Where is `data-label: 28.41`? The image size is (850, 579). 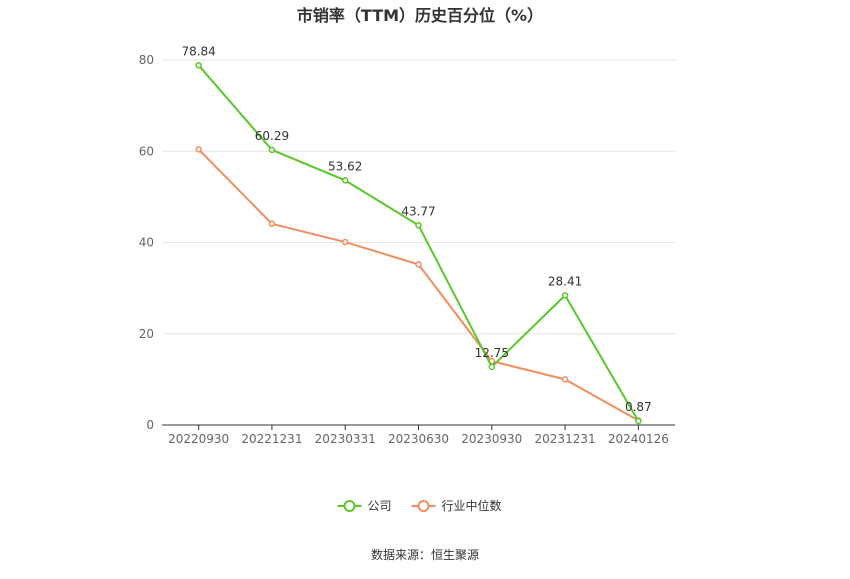 data-label: 28.41 is located at coordinates (565, 281).